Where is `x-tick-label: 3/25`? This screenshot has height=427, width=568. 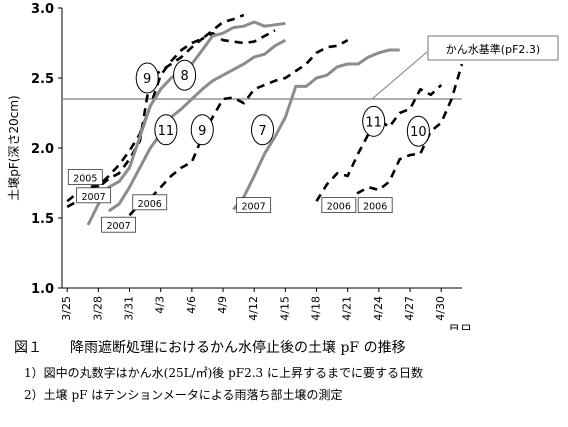 x-tick-label: 3/25 is located at coordinates (66, 308).